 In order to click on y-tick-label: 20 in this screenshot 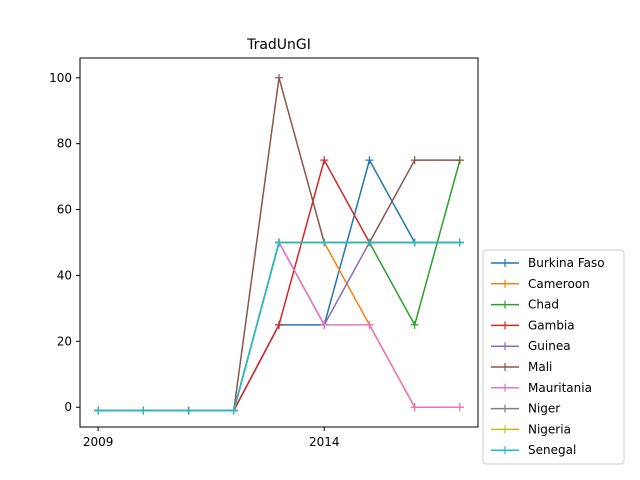, I will do `click(64, 341)`.